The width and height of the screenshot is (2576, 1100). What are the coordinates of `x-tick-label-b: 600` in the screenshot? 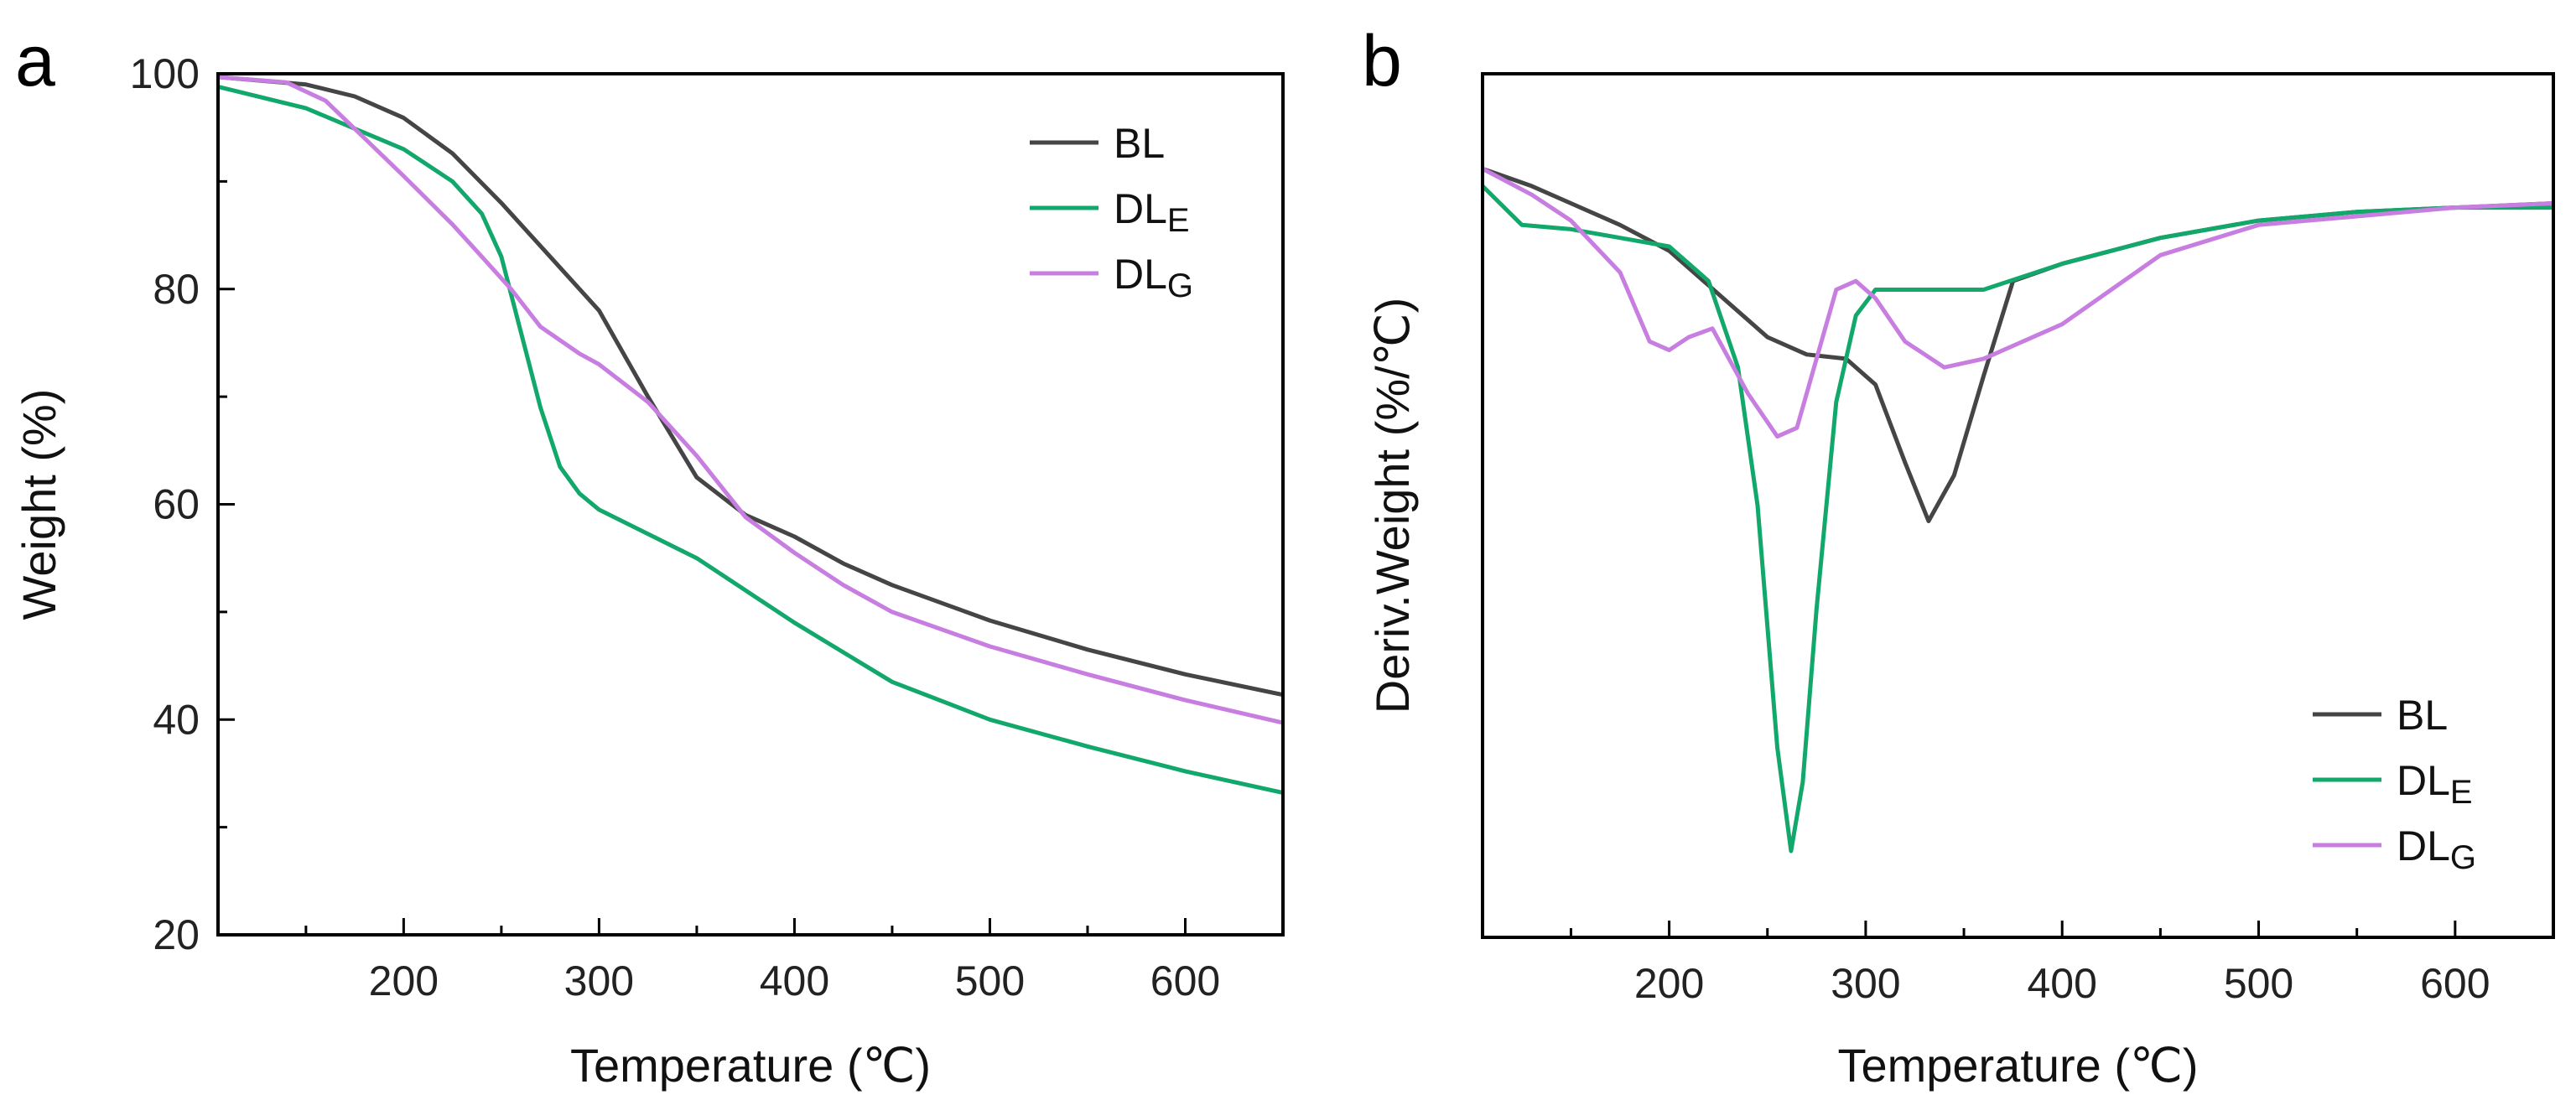 It's located at (2455, 983).